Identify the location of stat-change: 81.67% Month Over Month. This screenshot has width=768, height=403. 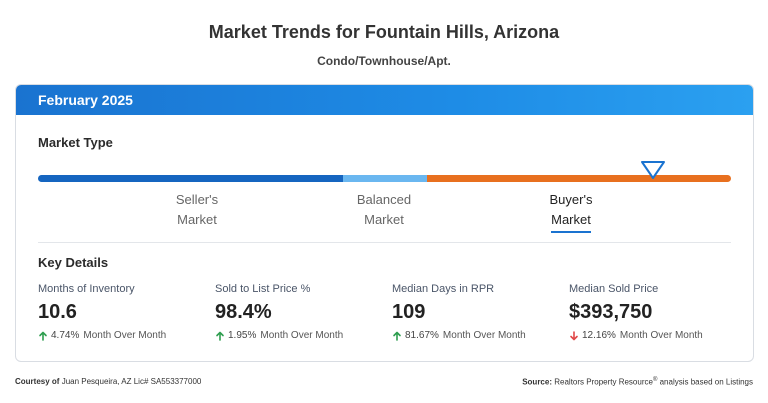
(477, 335).